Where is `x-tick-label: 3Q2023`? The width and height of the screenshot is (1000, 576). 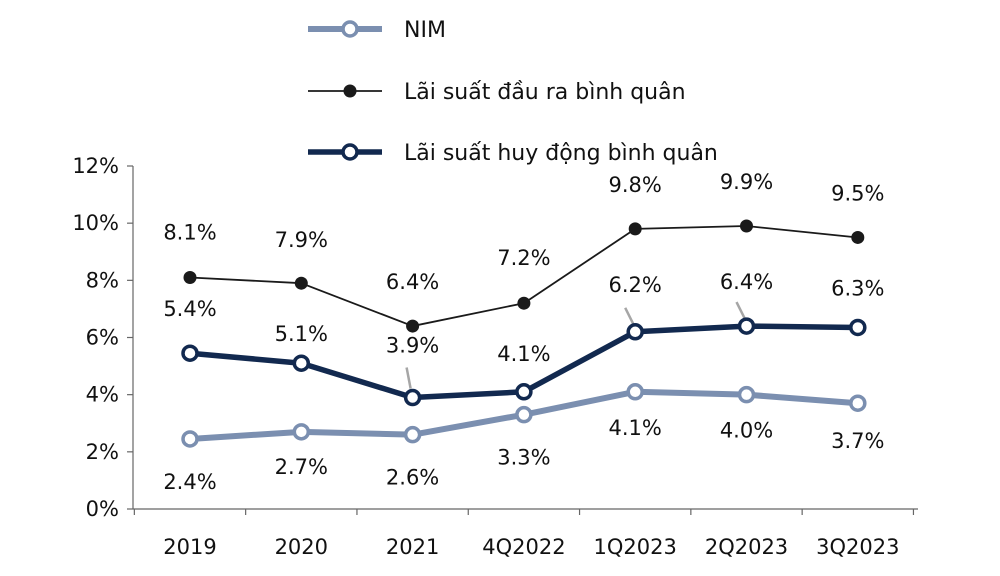
x-tick-label: 3Q2023 is located at coordinates (857, 547).